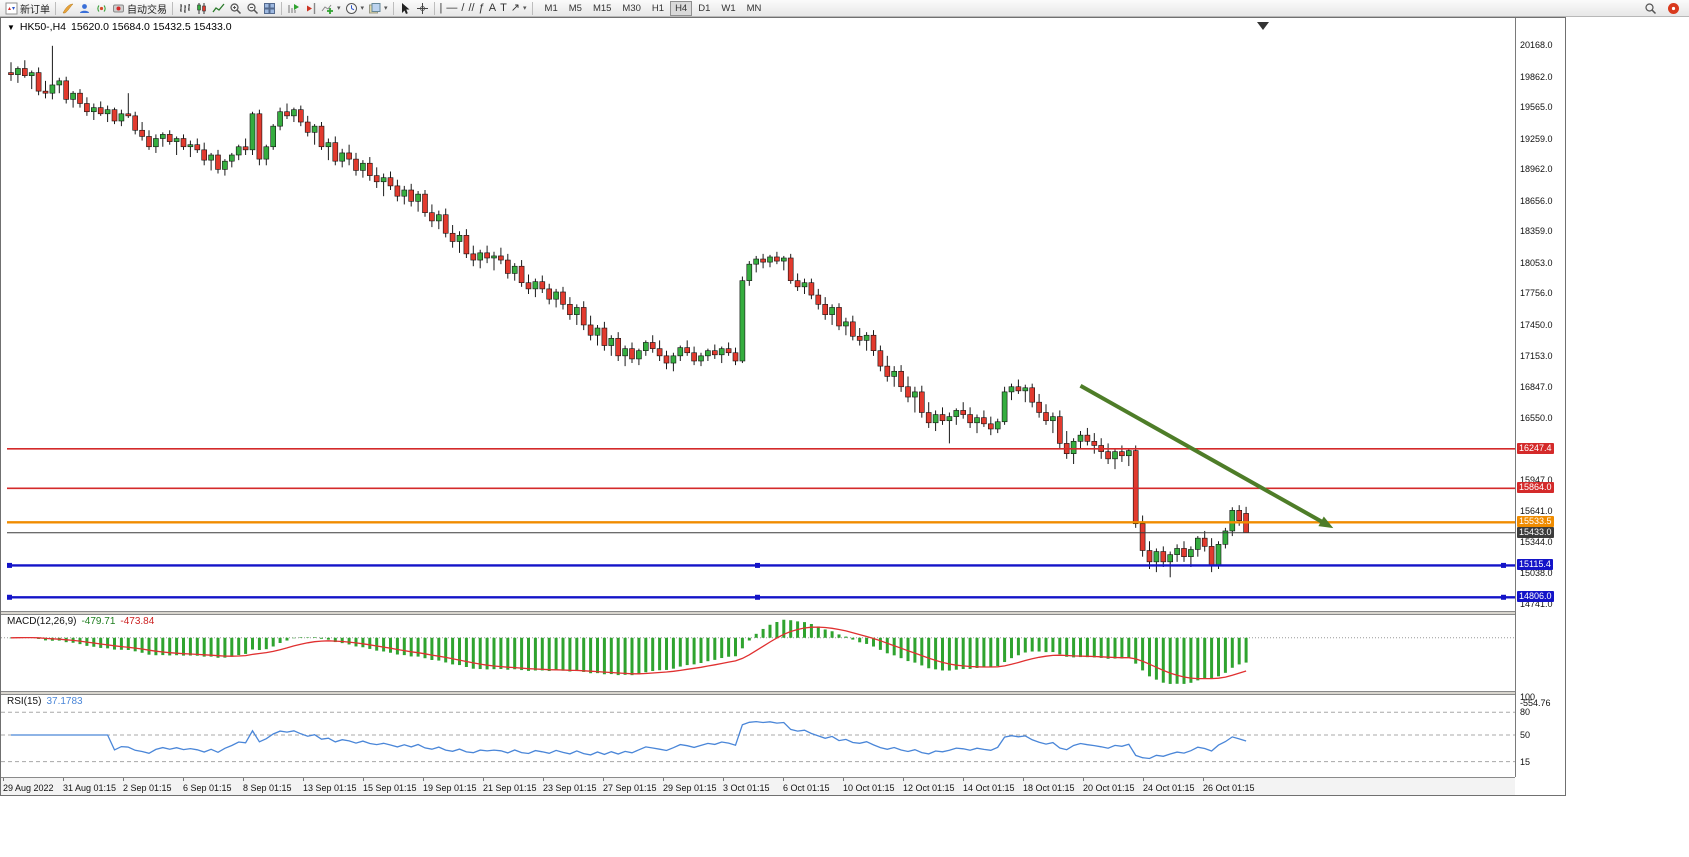  I want to click on timeframe-button-h1: H1, so click(658, 8).